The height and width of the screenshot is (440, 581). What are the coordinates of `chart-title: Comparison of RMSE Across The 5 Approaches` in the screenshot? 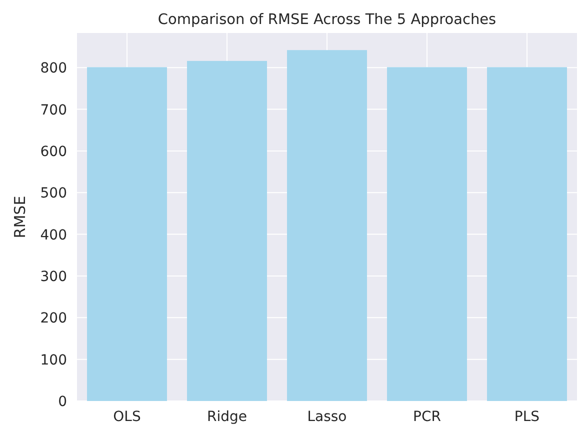 It's located at (327, 20).